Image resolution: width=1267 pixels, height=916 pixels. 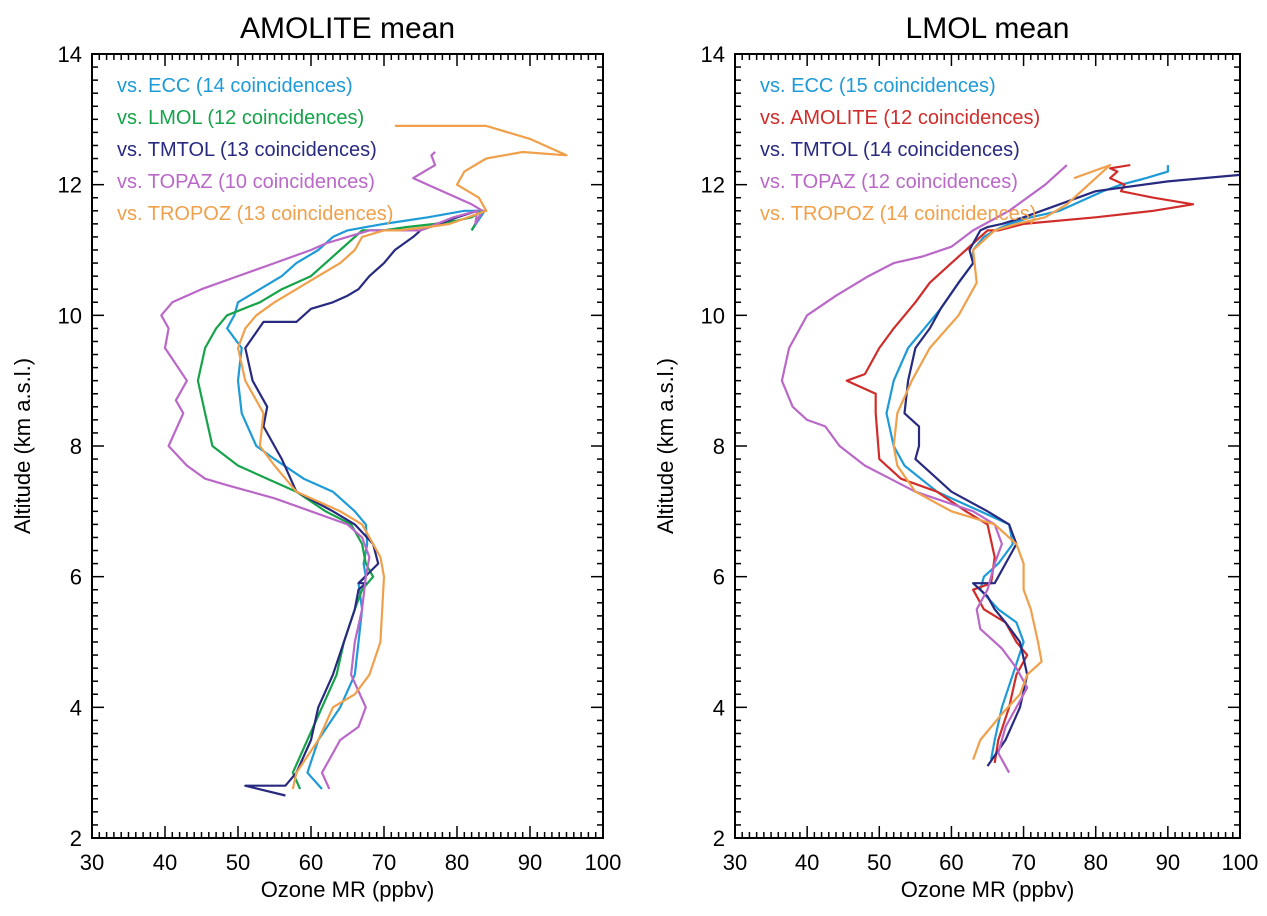 I want to click on legend-entry: vs. AMOLITE (12 coincidences), so click(x=900, y=118).